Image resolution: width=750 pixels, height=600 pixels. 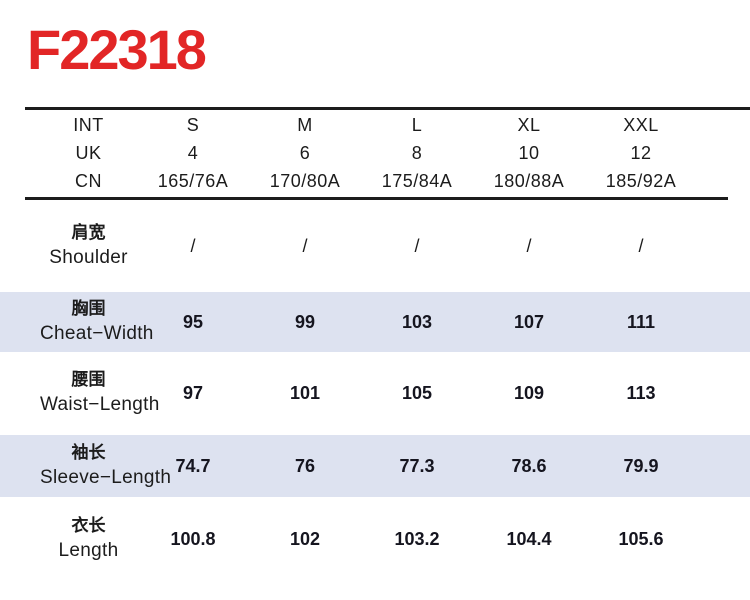 What do you see at coordinates (88, 452) in the screenshot?
I see `label-cn: 袖长` at bounding box center [88, 452].